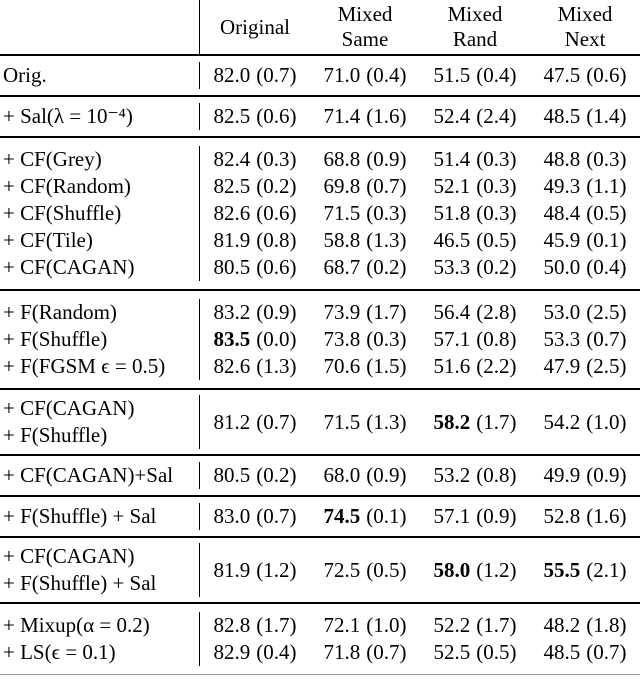 This screenshot has width=640, height=681. I want to click on mean-value: 80.5, so click(232, 475).